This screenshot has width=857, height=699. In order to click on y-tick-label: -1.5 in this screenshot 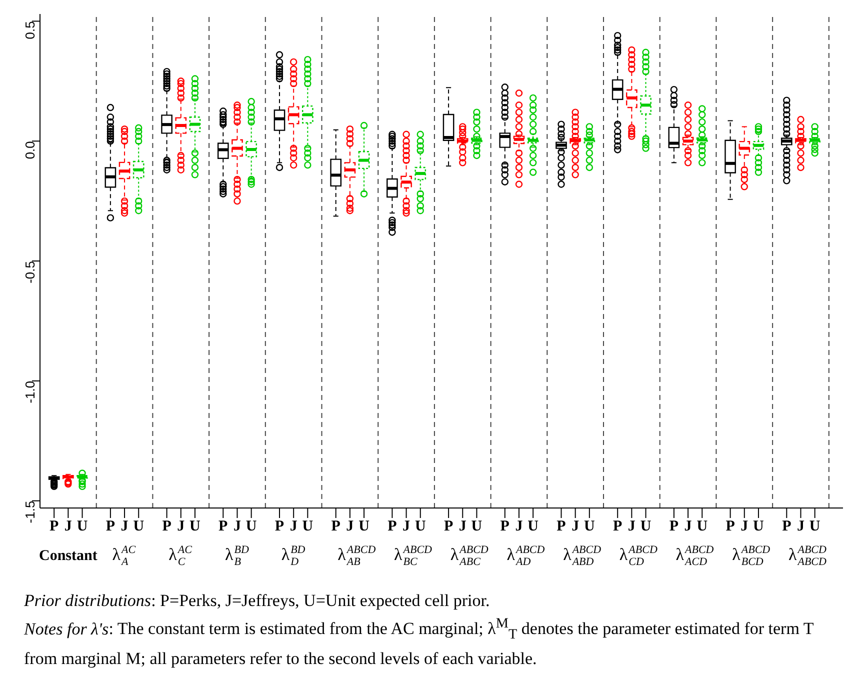, I will do `click(30, 512)`.